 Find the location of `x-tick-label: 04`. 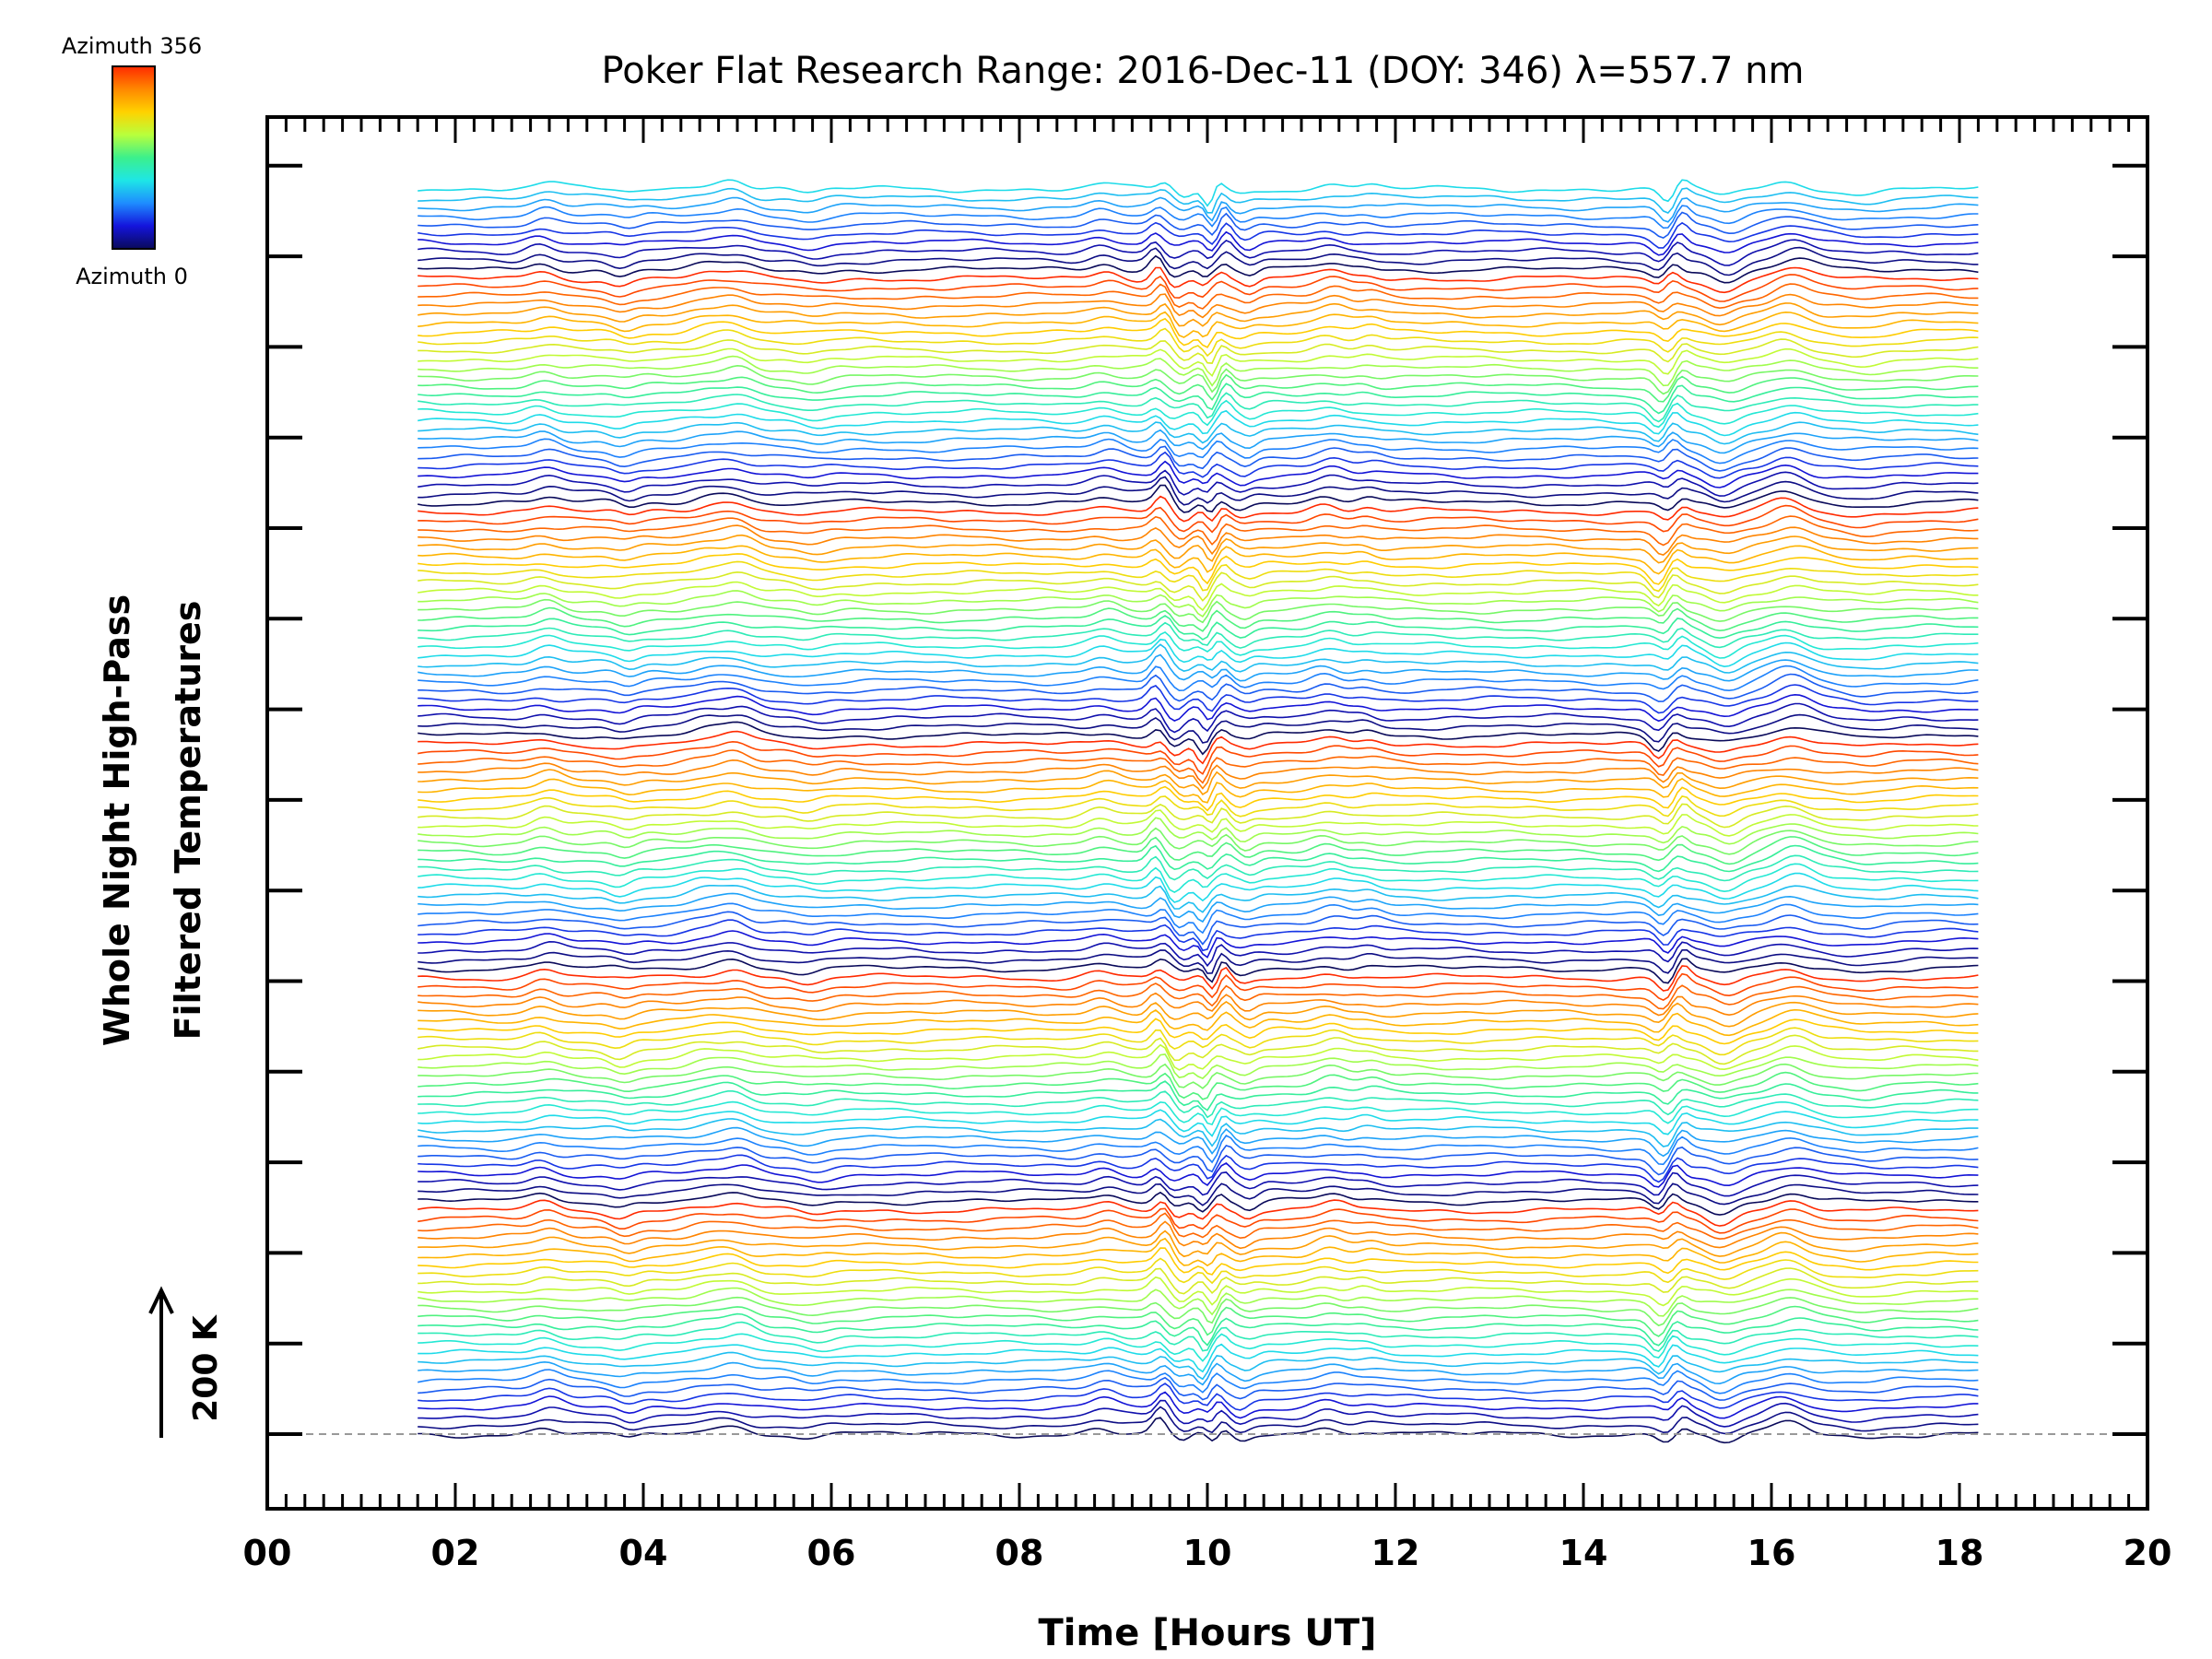

x-tick-label: 04 is located at coordinates (643, 1553).